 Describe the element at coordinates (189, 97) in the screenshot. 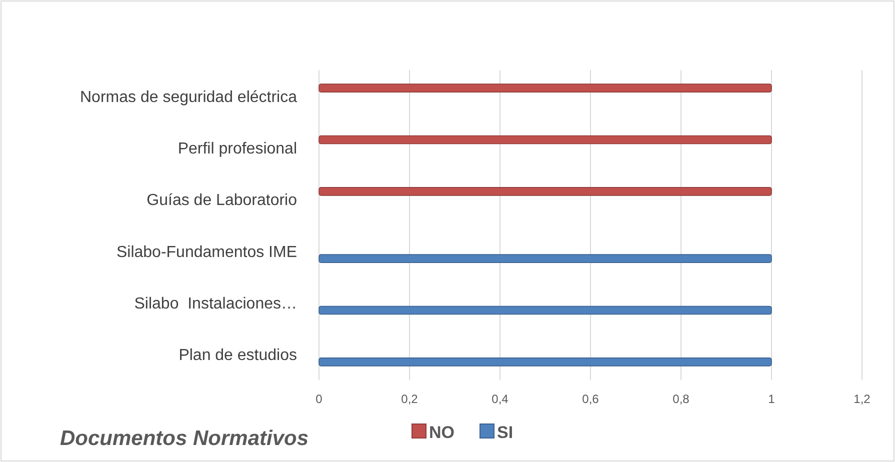

I see `y-tick-label: Normas de seguridad eléctrica` at that location.